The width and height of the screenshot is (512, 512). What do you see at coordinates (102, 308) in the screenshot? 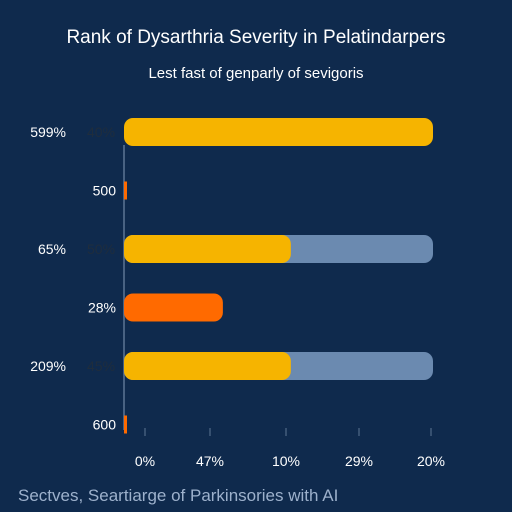
I see `bar-label: 28%` at bounding box center [102, 308].